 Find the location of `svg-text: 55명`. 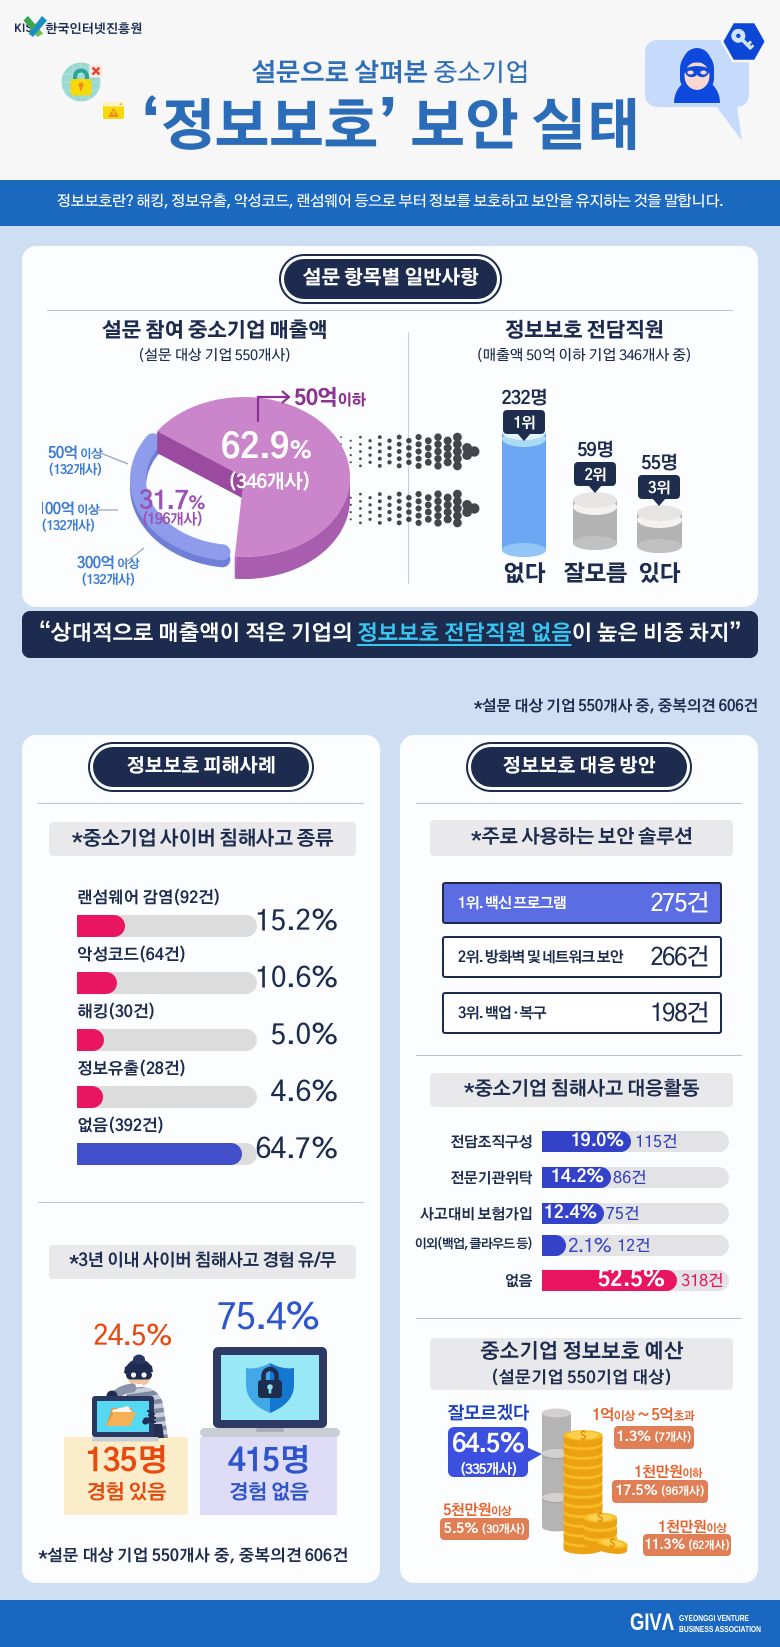

svg-text: 55명 is located at coordinates (659, 463).